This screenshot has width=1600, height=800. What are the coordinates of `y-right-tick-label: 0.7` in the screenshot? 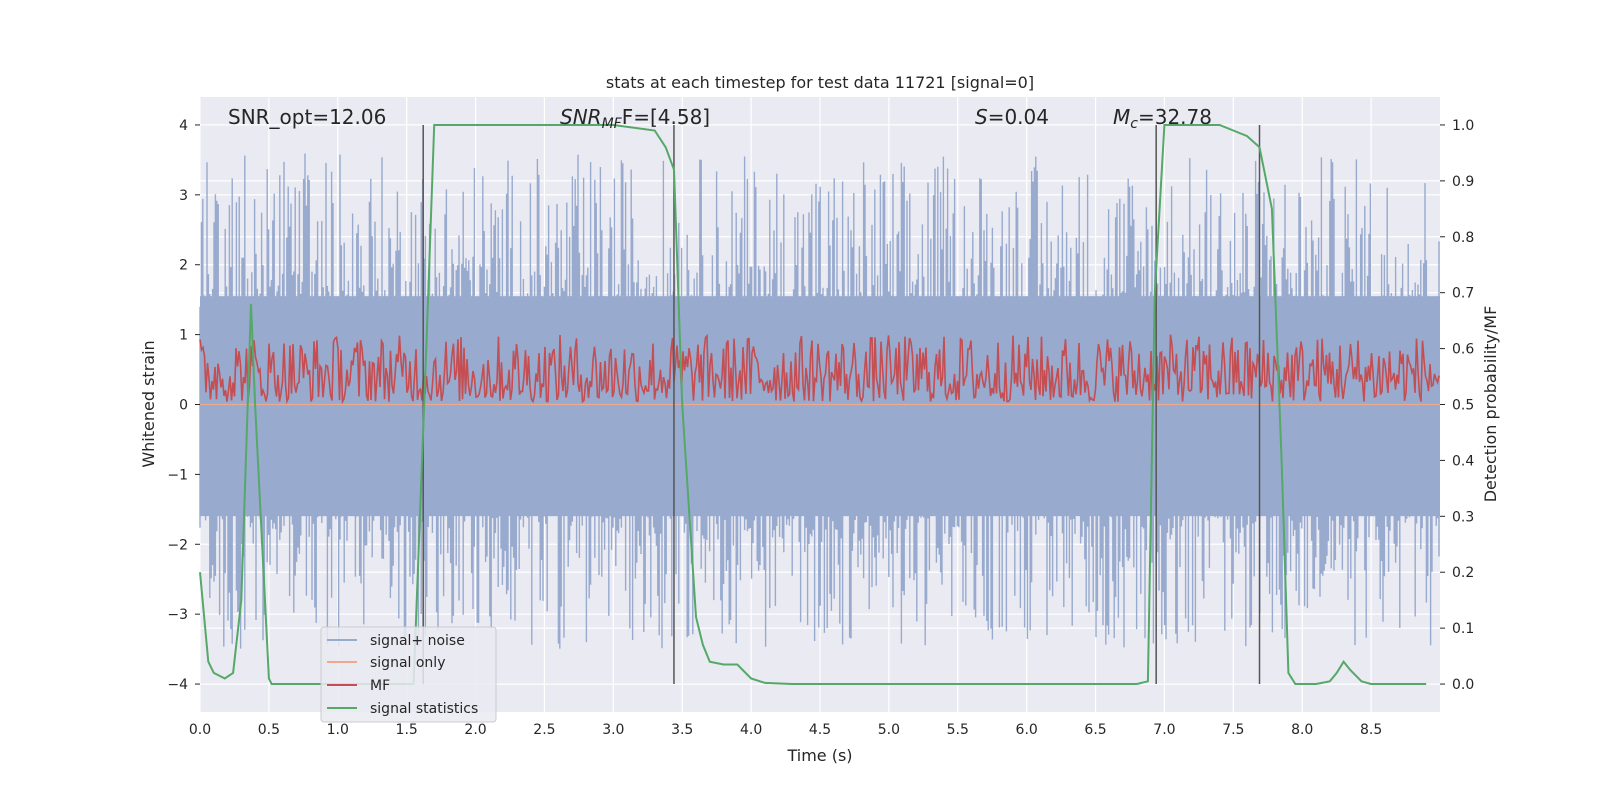 It's located at (1463, 294).